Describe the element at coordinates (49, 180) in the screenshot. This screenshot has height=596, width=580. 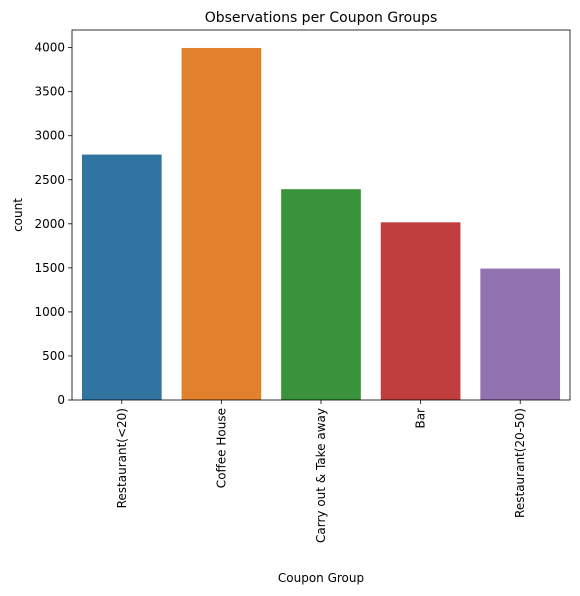
I see `y-tick-label: 2500` at that location.